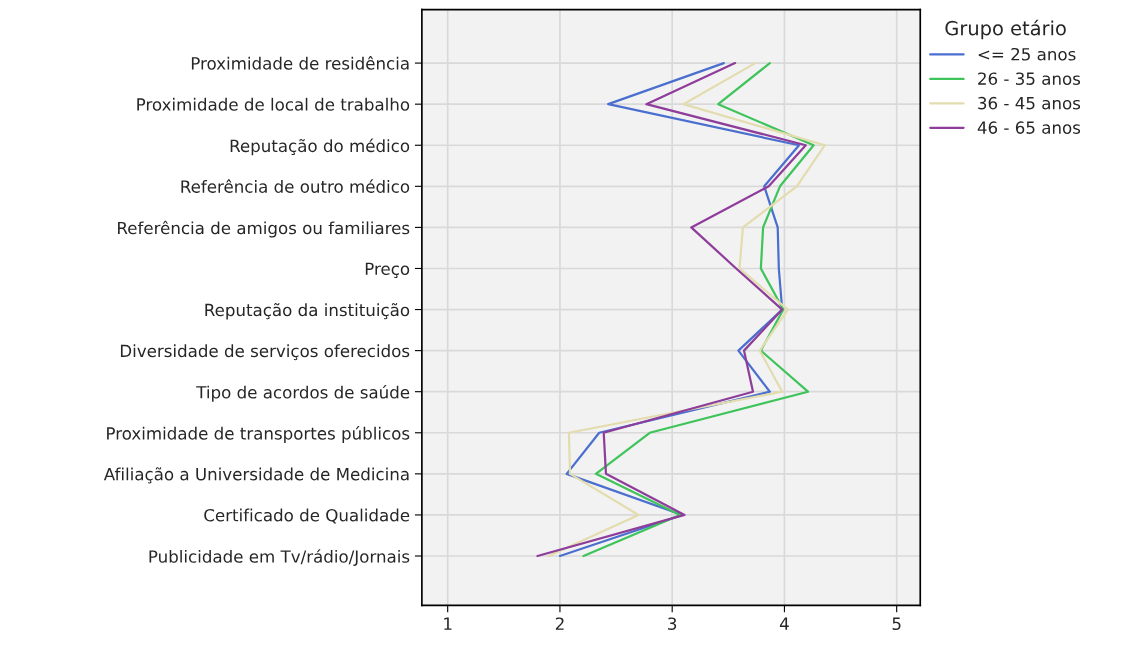  What do you see at coordinates (303, 393) in the screenshot?
I see `y-tick-label: Tipo de acordos de saúde` at bounding box center [303, 393].